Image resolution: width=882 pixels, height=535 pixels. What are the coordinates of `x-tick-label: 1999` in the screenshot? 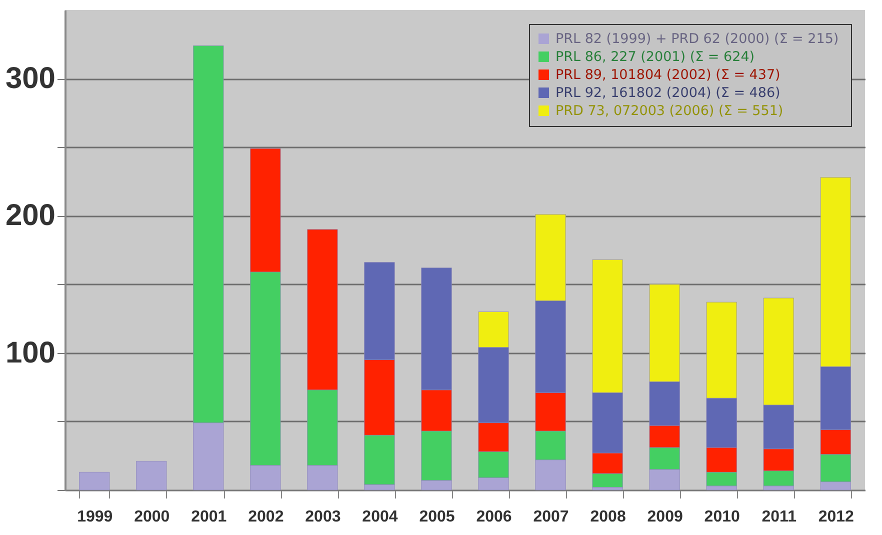 It's located at (95, 517).